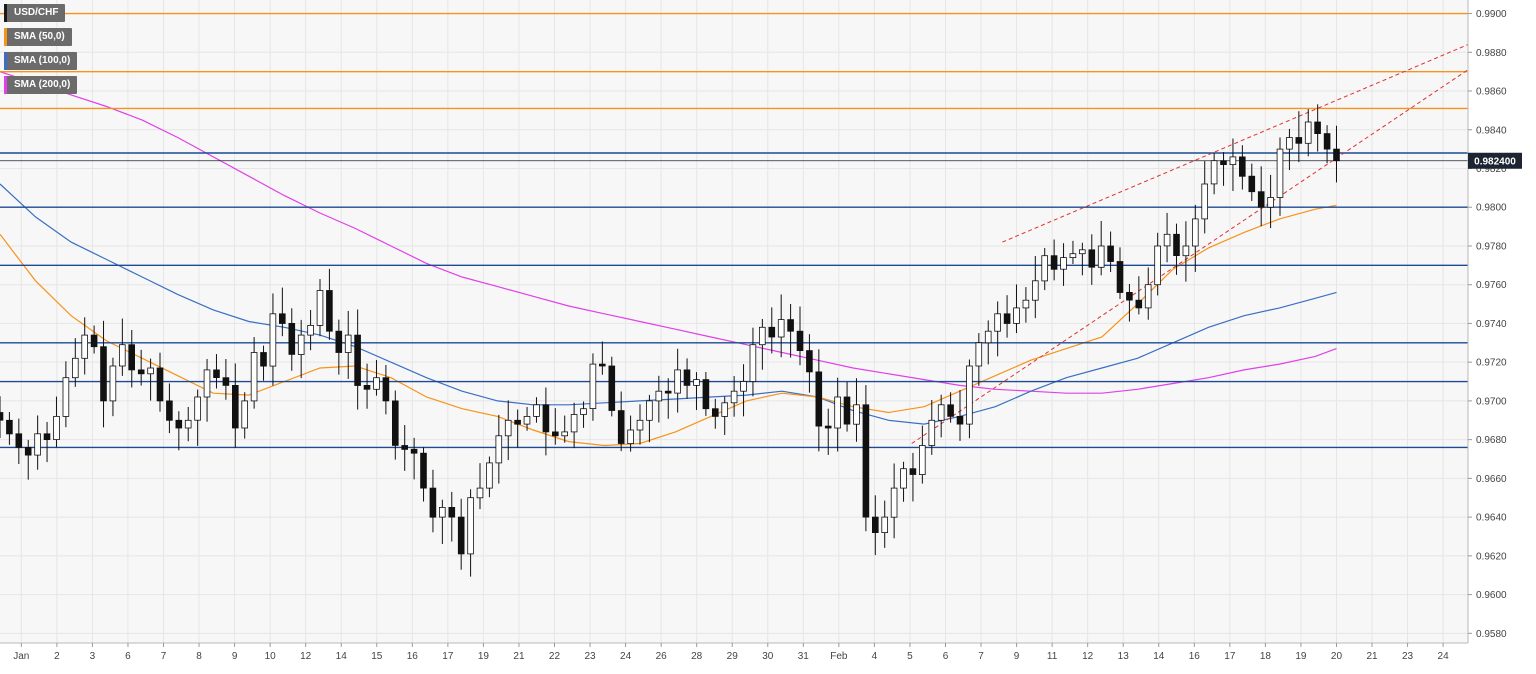 This screenshot has height=674, width=1536. What do you see at coordinates (164, 656) in the screenshot?
I see `x-tick-label: 7` at bounding box center [164, 656].